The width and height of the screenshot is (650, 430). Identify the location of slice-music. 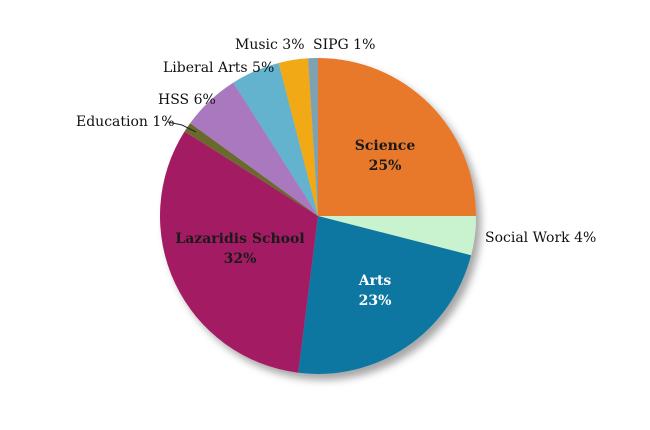
(298, 137).